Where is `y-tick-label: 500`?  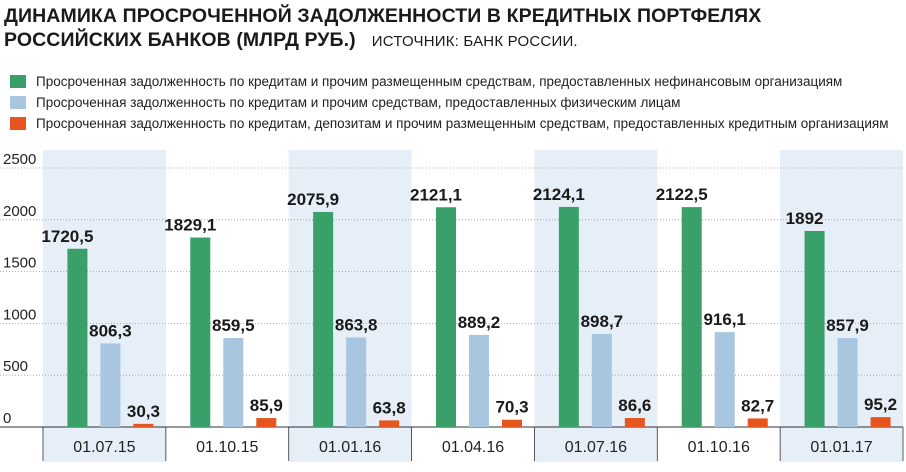 y-tick-label: 500 is located at coordinates (15, 366).